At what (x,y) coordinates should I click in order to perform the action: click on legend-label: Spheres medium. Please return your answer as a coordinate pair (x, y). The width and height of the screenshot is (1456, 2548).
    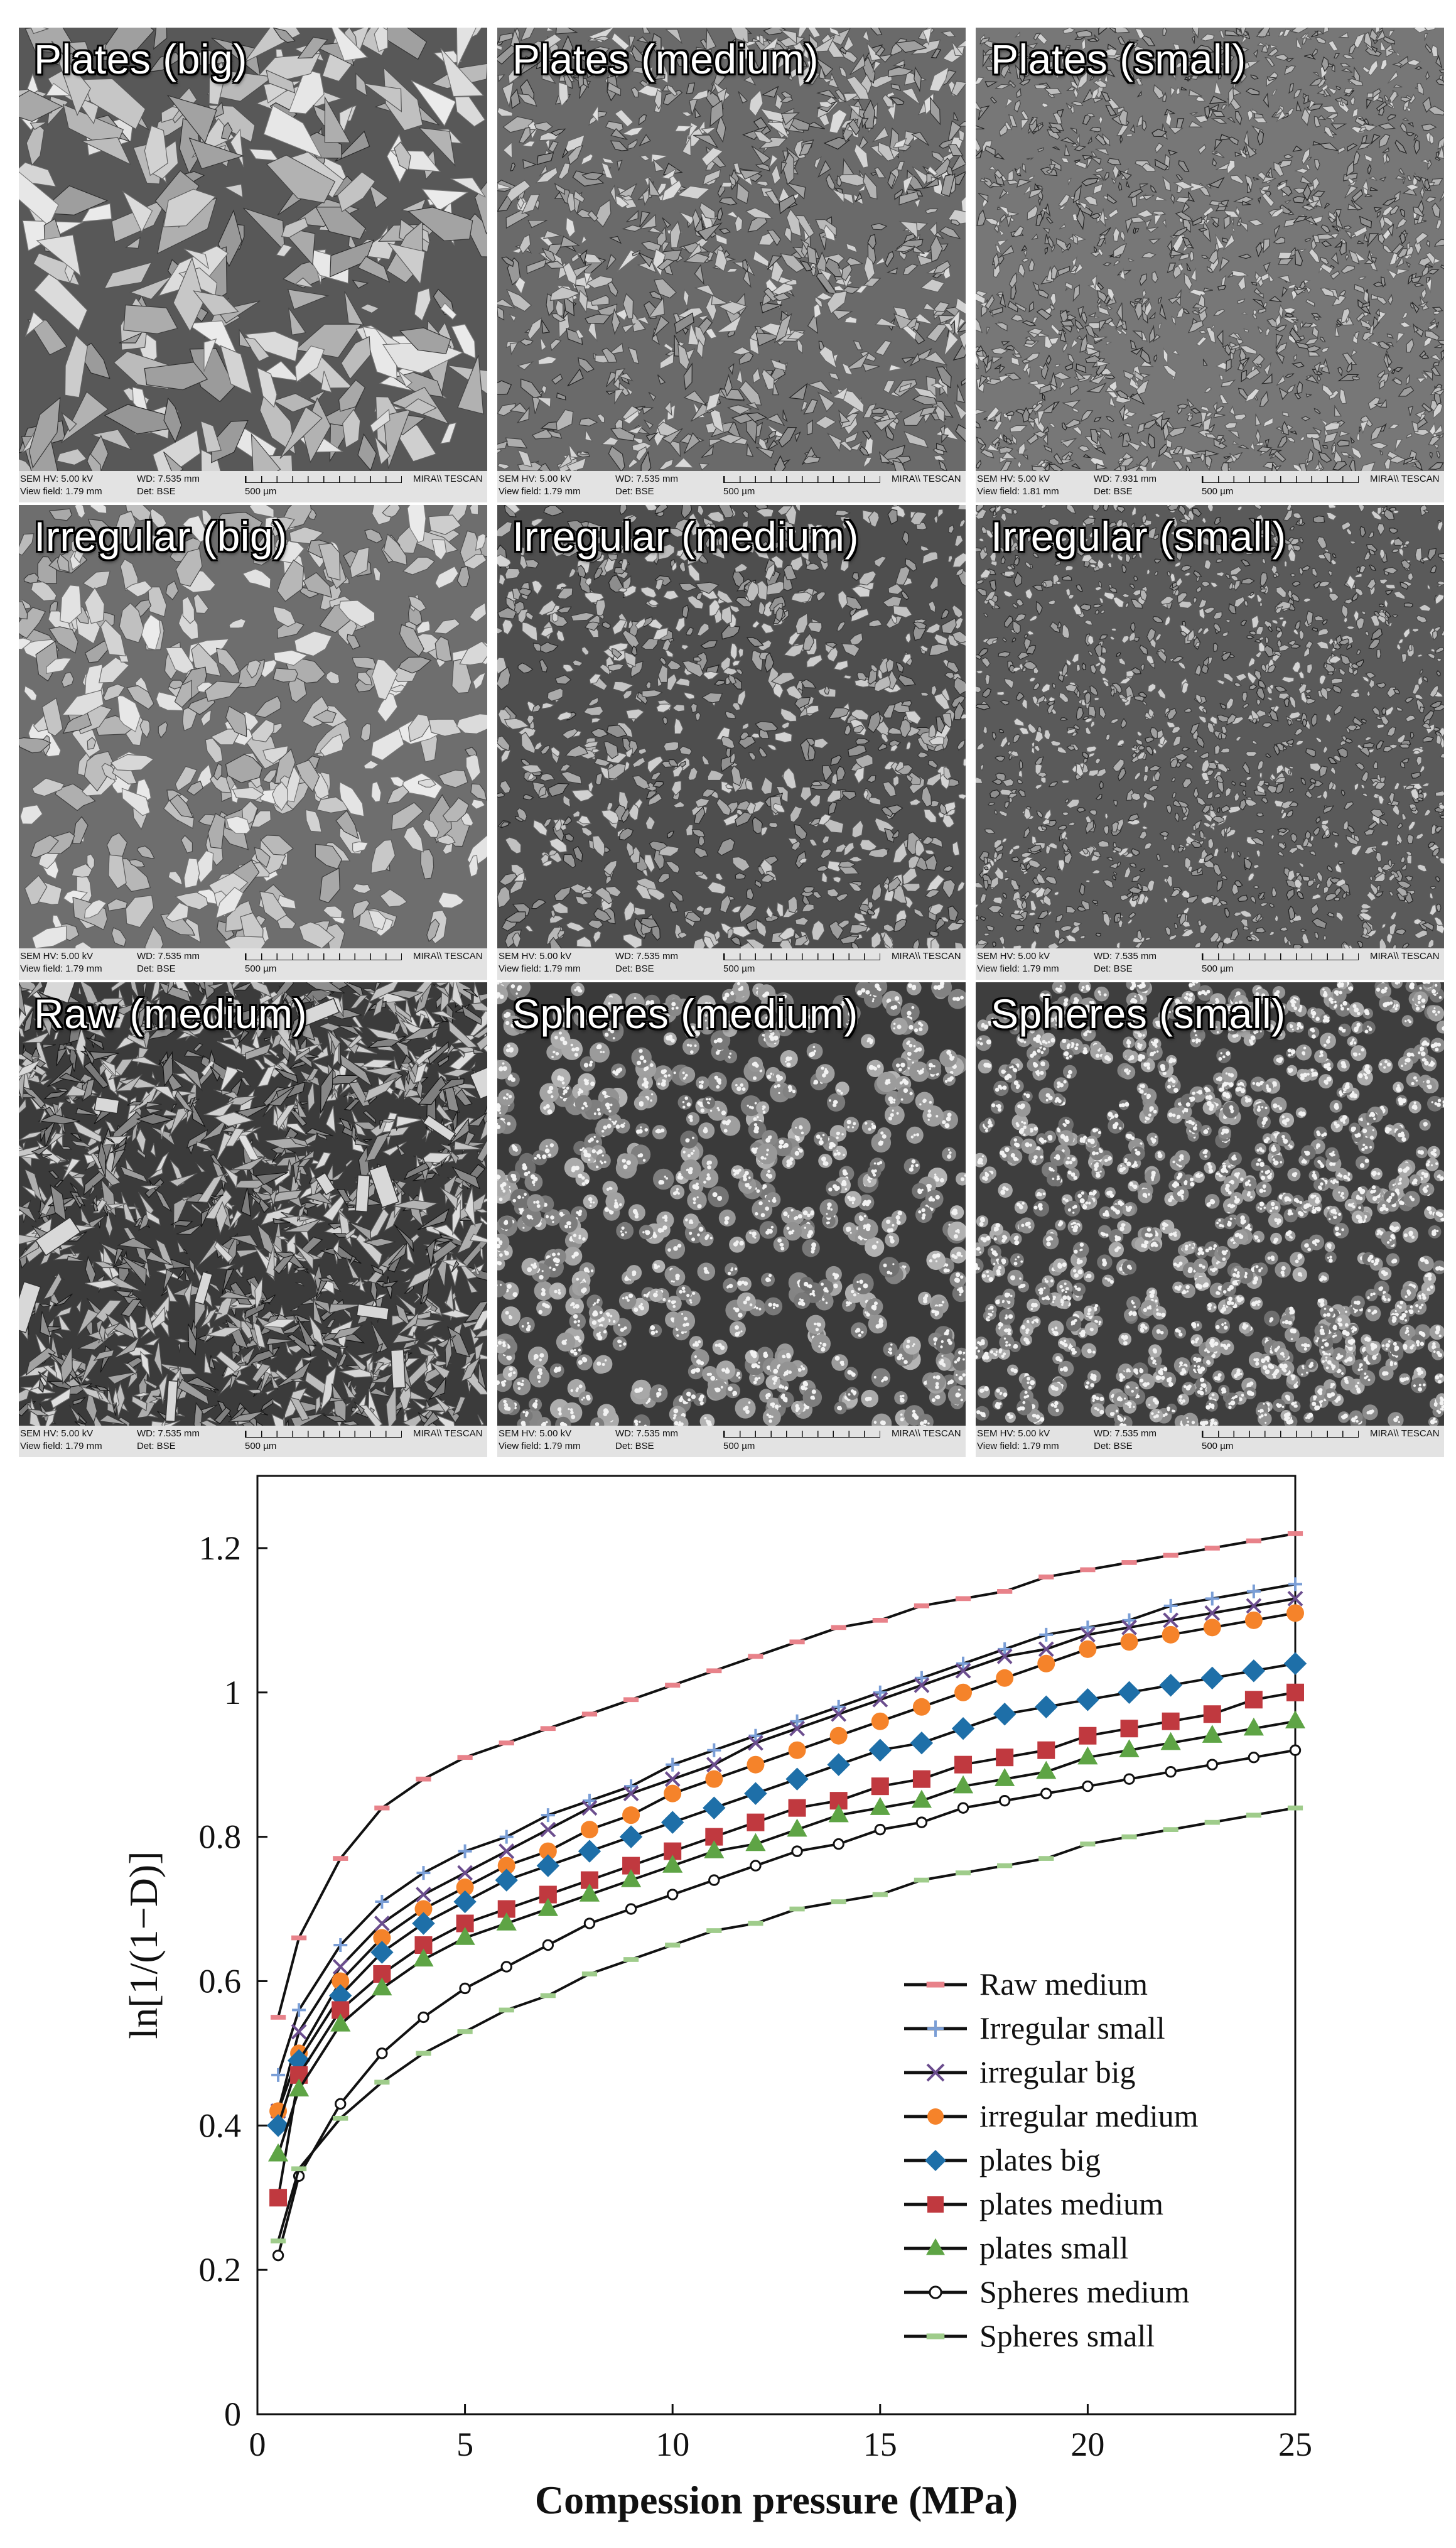
    Looking at the image, I should click on (1084, 2291).